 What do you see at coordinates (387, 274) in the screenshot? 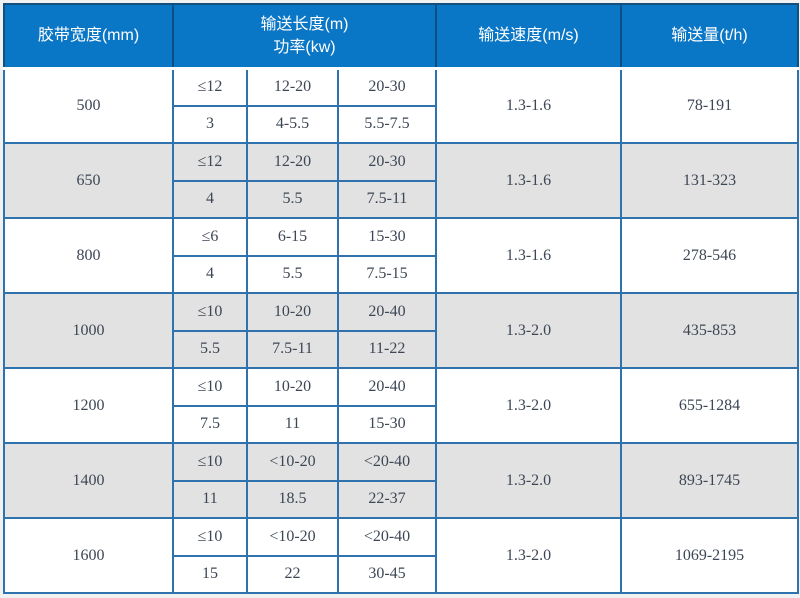
I see `cell-power: 7.5-15` at bounding box center [387, 274].